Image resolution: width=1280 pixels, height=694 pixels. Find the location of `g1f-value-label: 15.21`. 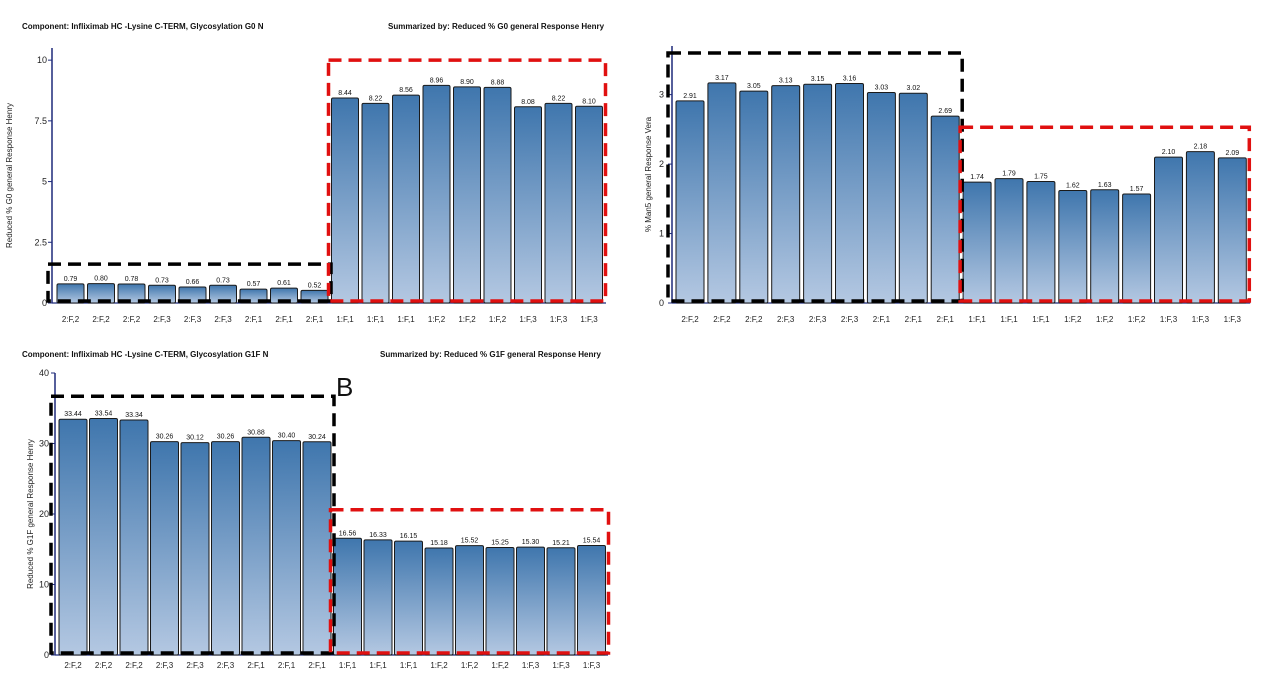

g1f-value-label: 15.21 is located at coordinates (561, 543).